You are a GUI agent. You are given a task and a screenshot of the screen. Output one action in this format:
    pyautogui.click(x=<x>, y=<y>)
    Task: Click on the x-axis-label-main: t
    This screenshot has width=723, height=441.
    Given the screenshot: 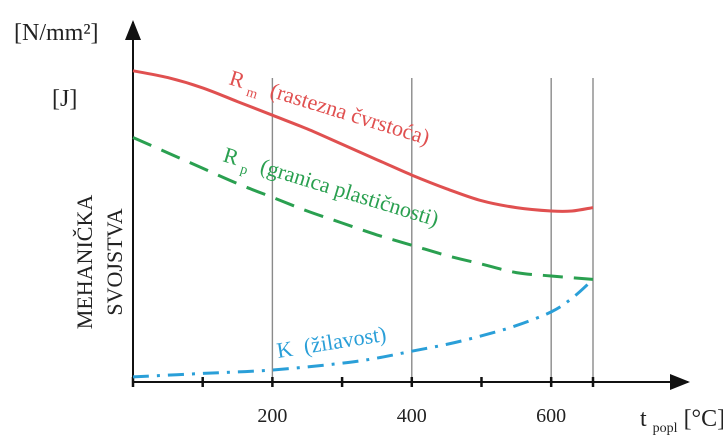 What is the action you would take?
    pyautogui.click(x=643, y=419)
    